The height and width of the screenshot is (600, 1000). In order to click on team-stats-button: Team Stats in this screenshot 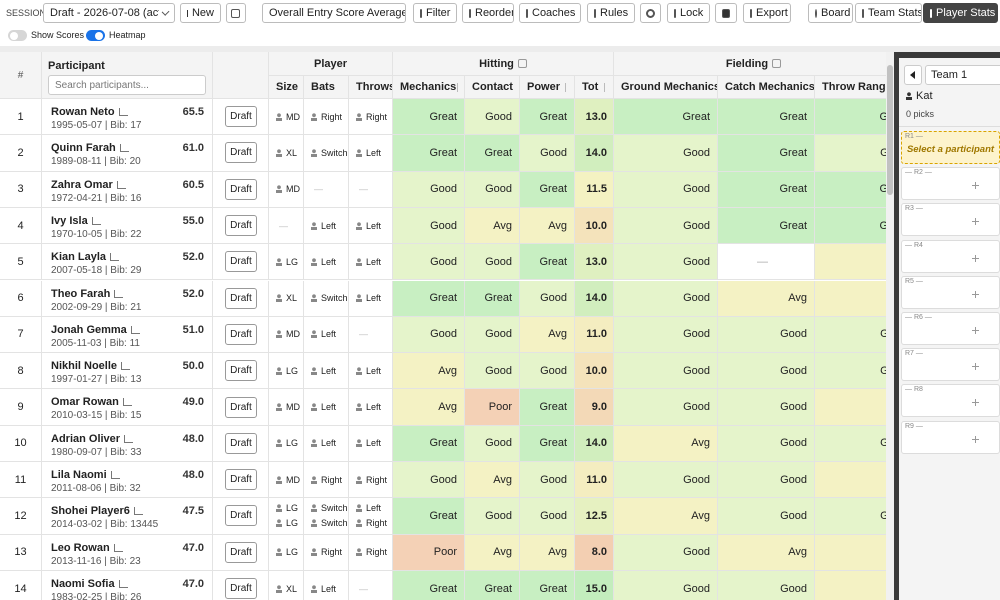, I will do `click(888, 13)`.